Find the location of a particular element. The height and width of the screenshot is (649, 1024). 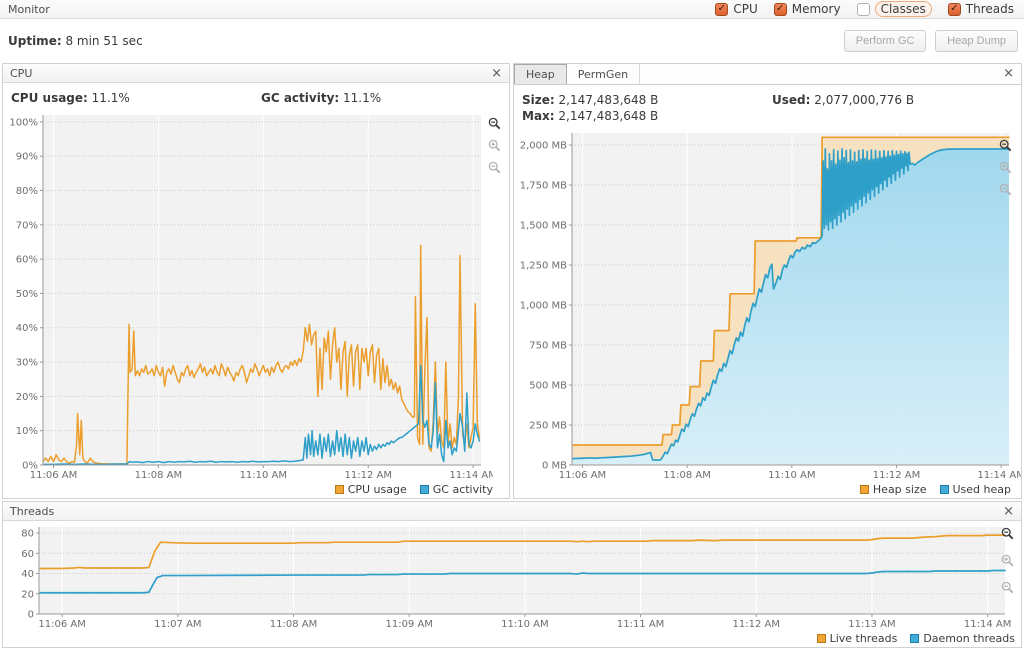

checkbox-memory: ✓ Memory is located at coordinates (807, 9).